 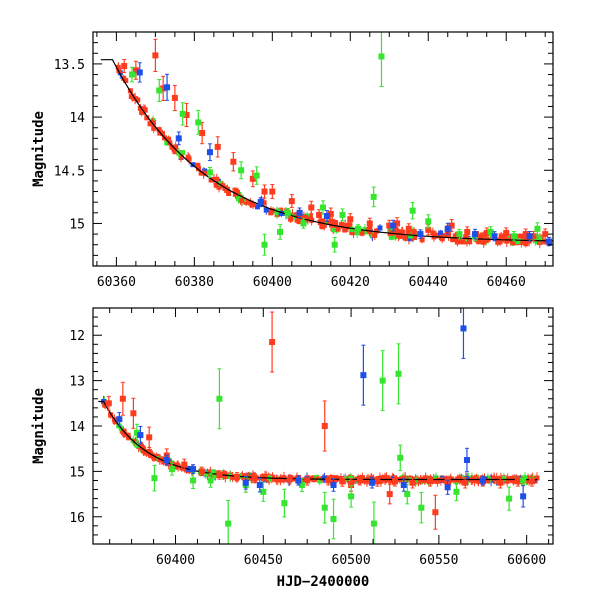 I want to click on x-tick-label: 60450, so click(x=263, y=560).